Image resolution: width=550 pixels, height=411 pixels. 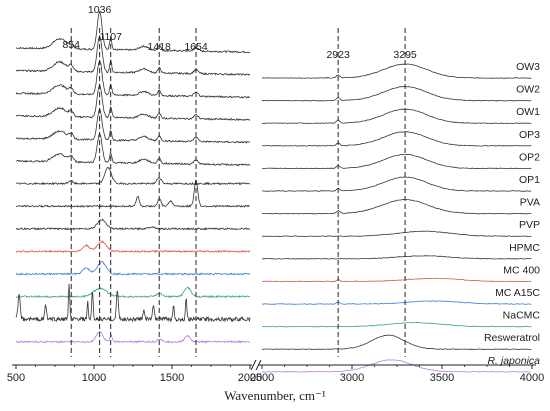 I want to click on peak-label: 3295, so click(x=405, y=55).